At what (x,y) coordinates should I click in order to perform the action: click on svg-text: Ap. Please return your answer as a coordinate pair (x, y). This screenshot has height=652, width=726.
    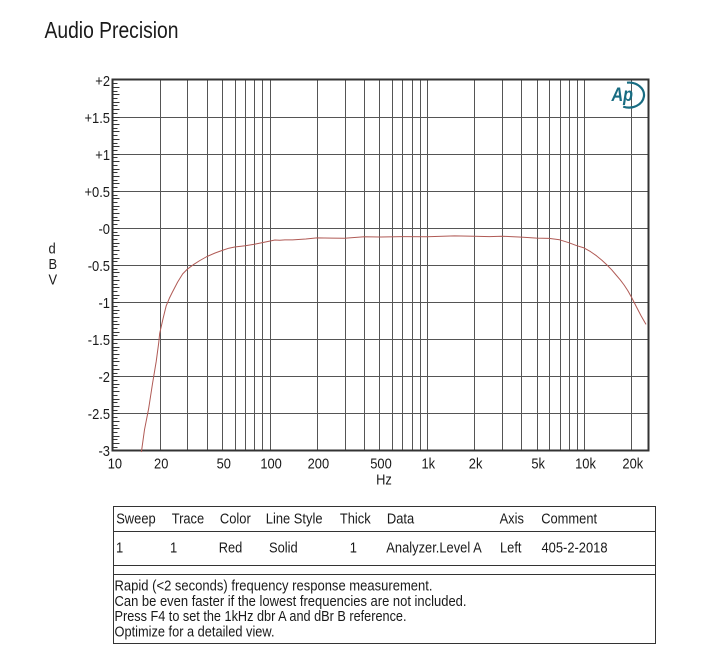
    Looking at the image, I should click on (622, 95).